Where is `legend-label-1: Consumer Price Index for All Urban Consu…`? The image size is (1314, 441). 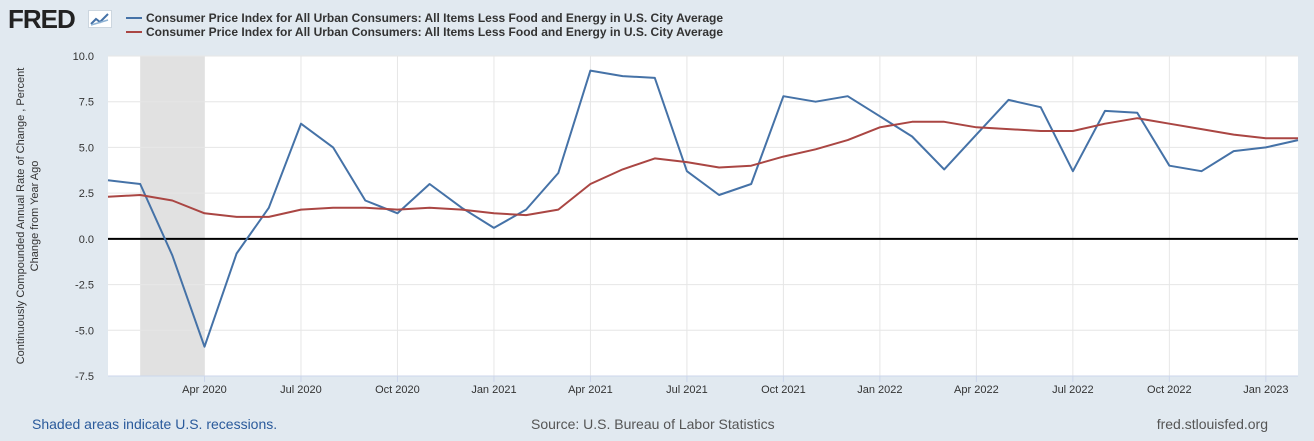
legend-label-1: Consumer Price Index for All Urban Consu… is located at coordinates (435, 18).